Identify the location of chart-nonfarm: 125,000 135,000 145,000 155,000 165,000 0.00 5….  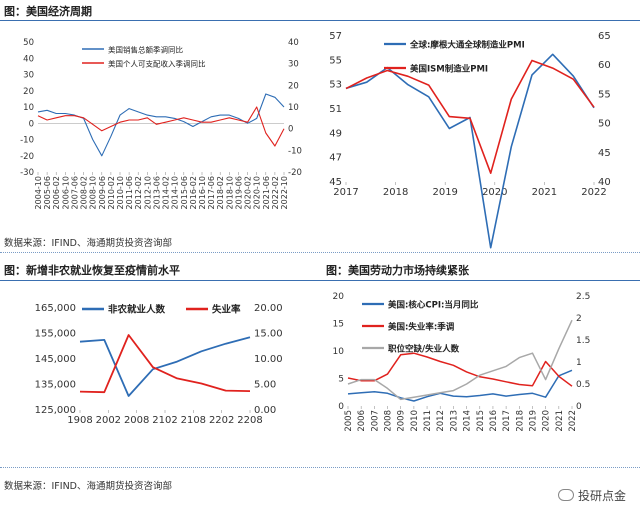
(159, 364).